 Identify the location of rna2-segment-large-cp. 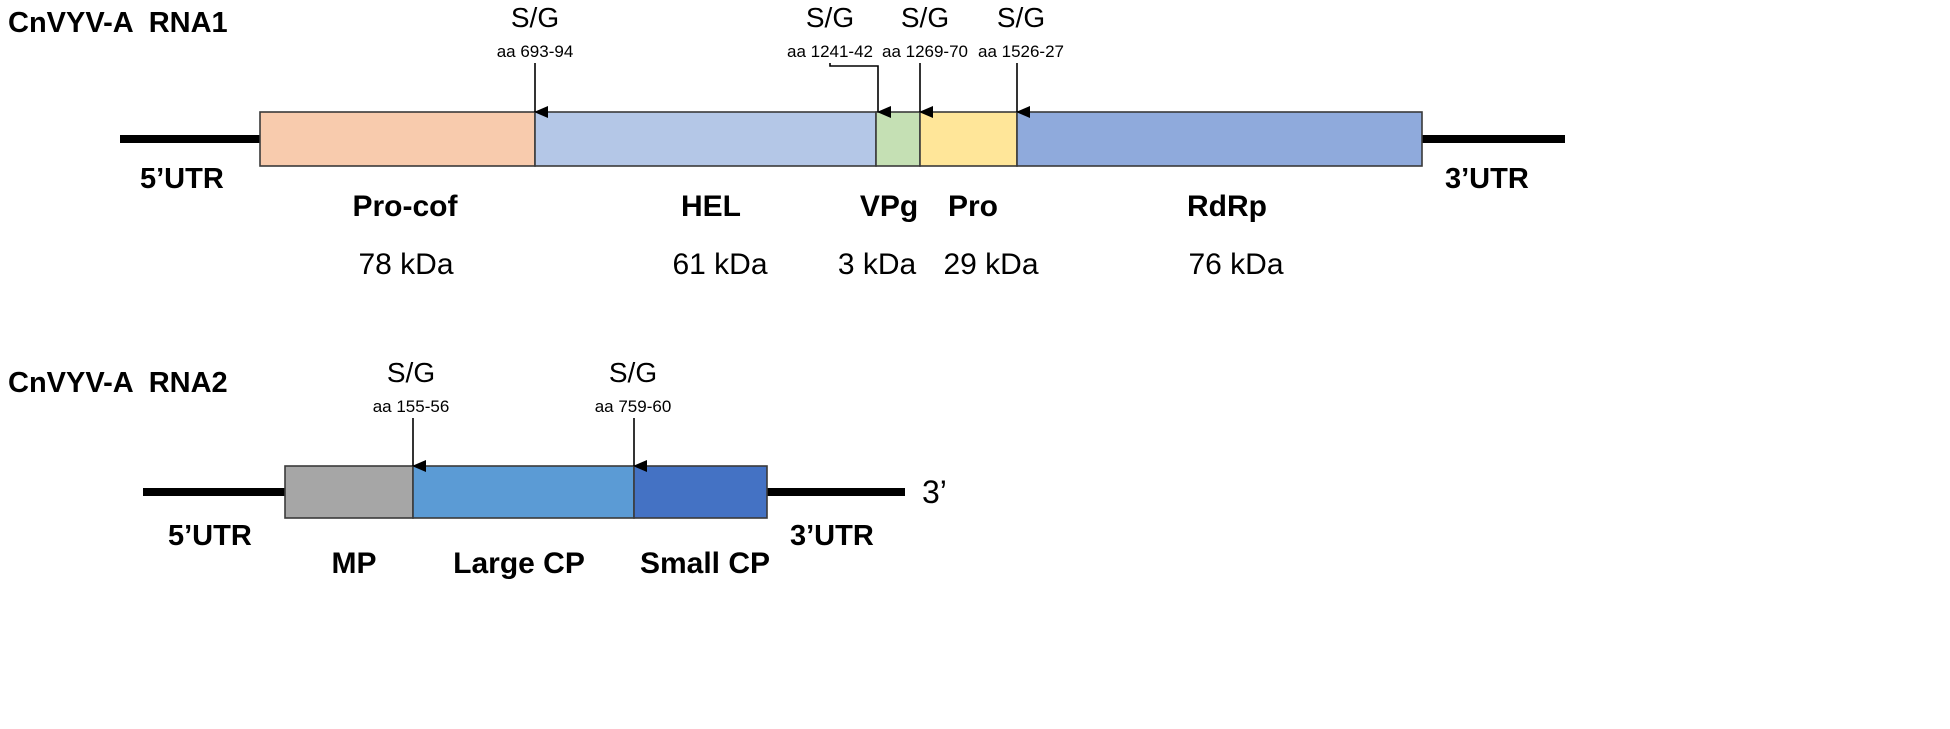
(523, 492).